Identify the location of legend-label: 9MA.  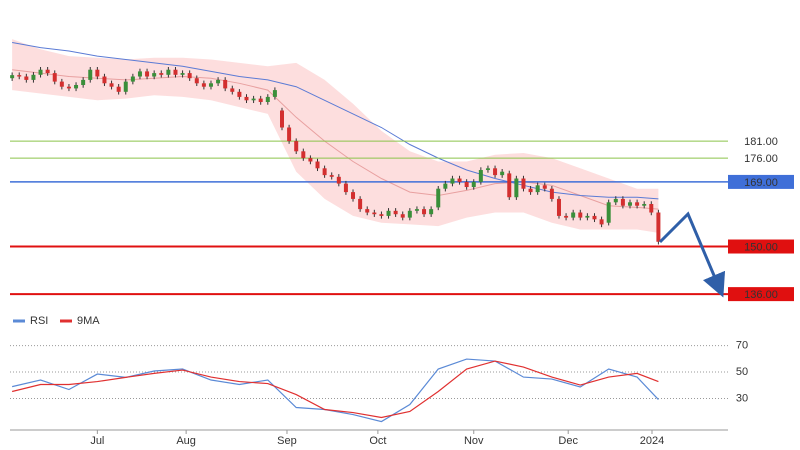
(88, 321).